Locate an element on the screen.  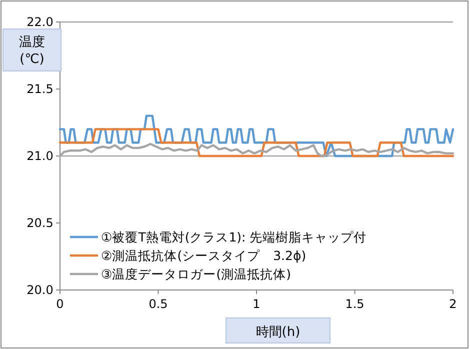
x-tick-label: 0 is located at coordinates (60, 304).